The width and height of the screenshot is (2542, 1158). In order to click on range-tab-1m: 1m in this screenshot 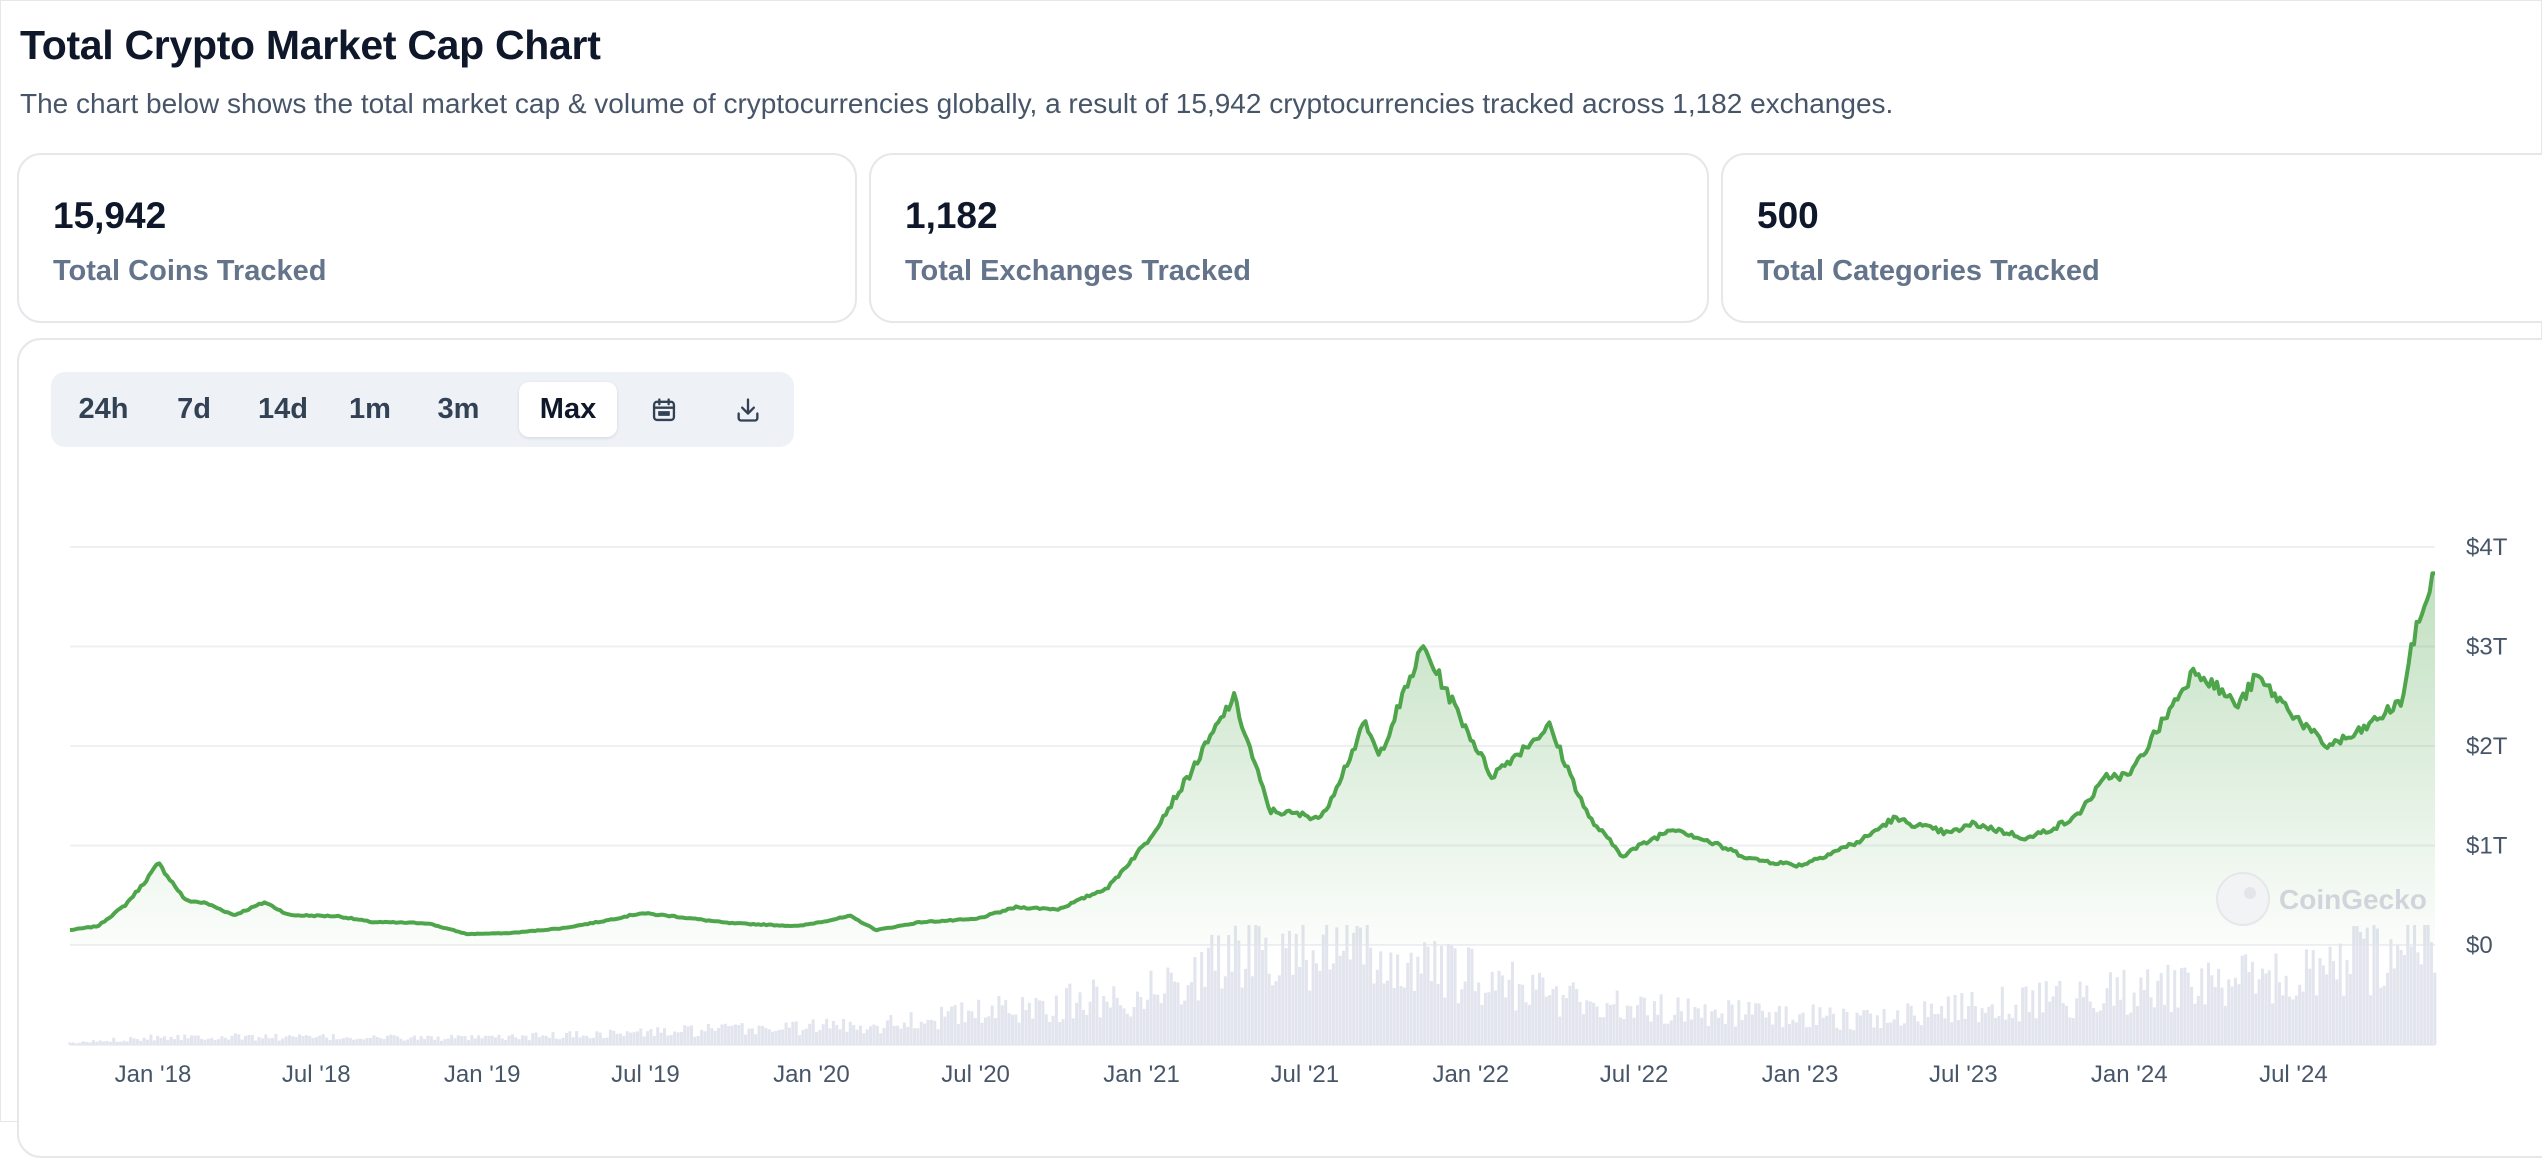, I will do `click(370, 409)`.